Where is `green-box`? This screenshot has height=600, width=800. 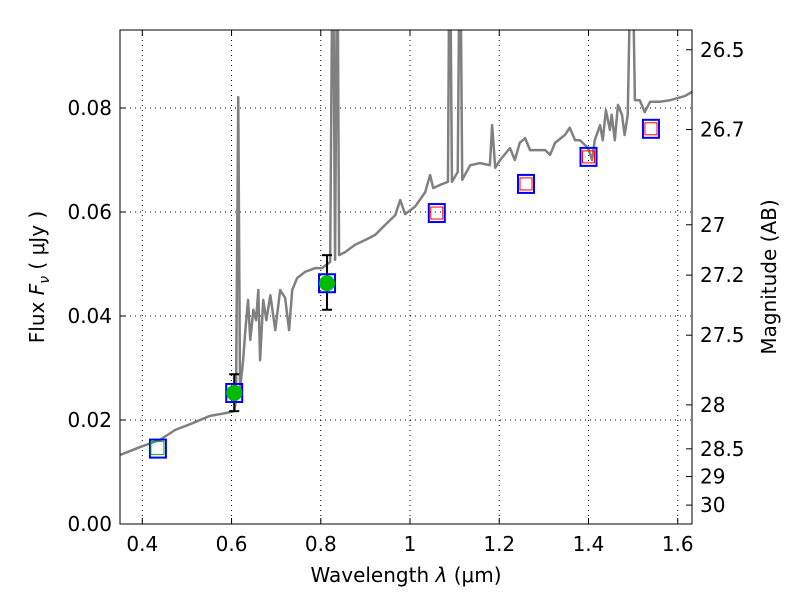 green-box is located at coordinates (157, 448).